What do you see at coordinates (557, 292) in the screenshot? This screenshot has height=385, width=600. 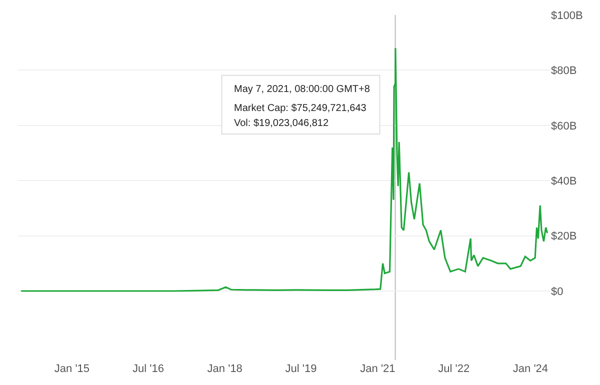 I see `y-tick-label: $0` at bounding box center [557, 292].